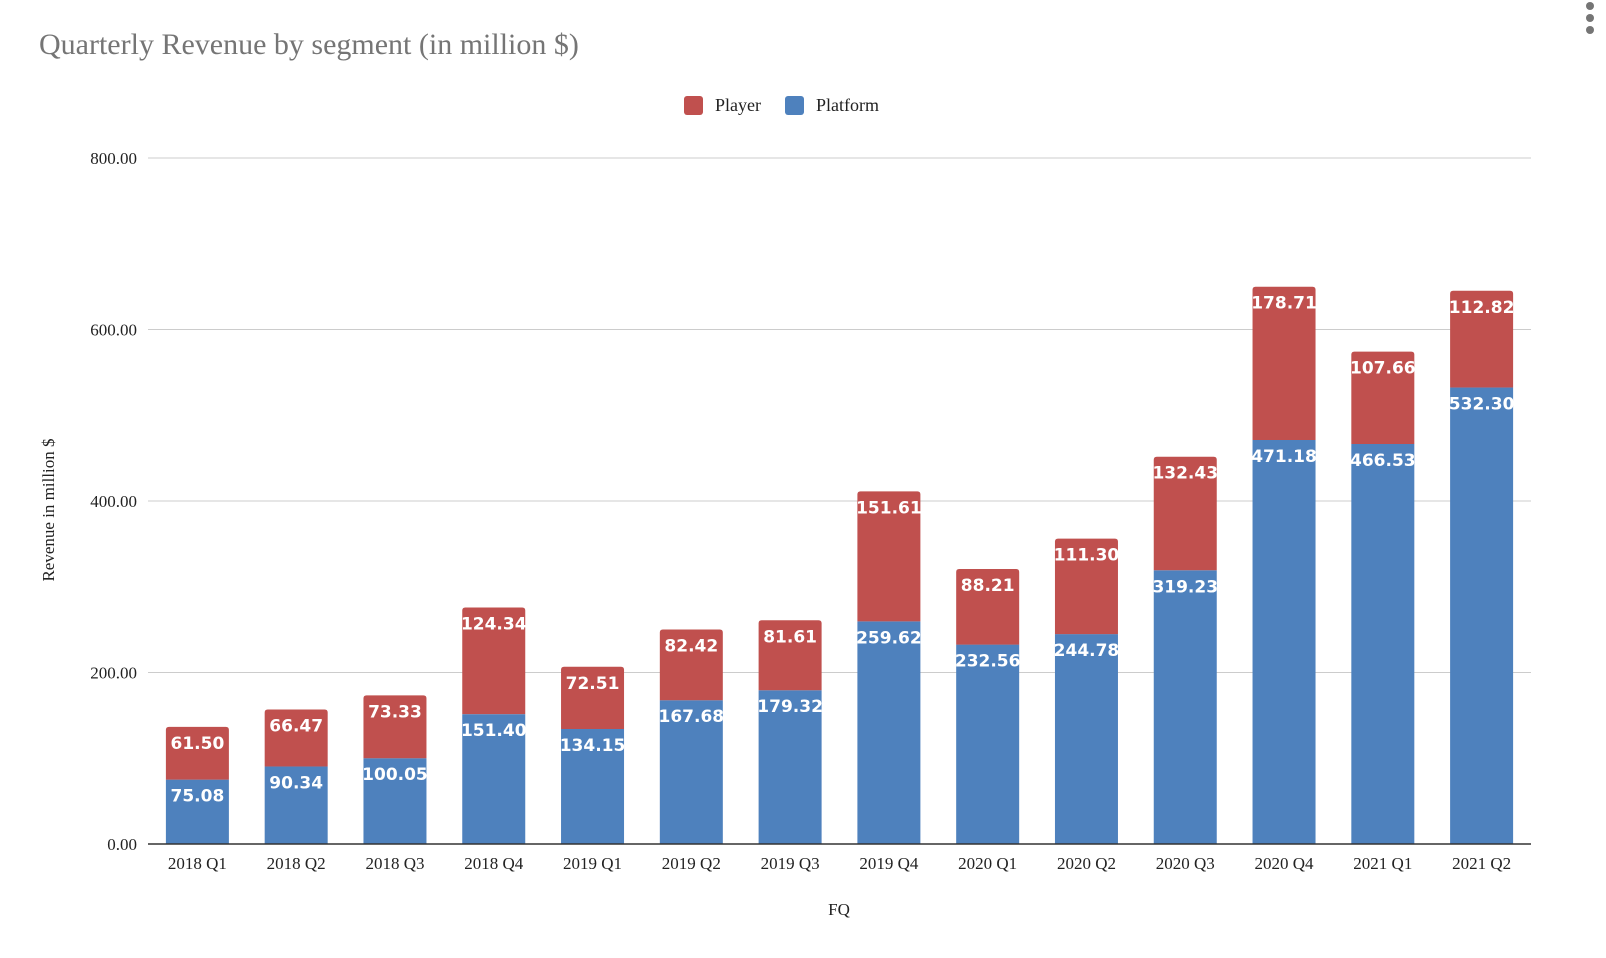 Image resolution: width=1606 pixels, height=958 pixels. I want to click on data-label-player: 132.43, so click(1185, 474).